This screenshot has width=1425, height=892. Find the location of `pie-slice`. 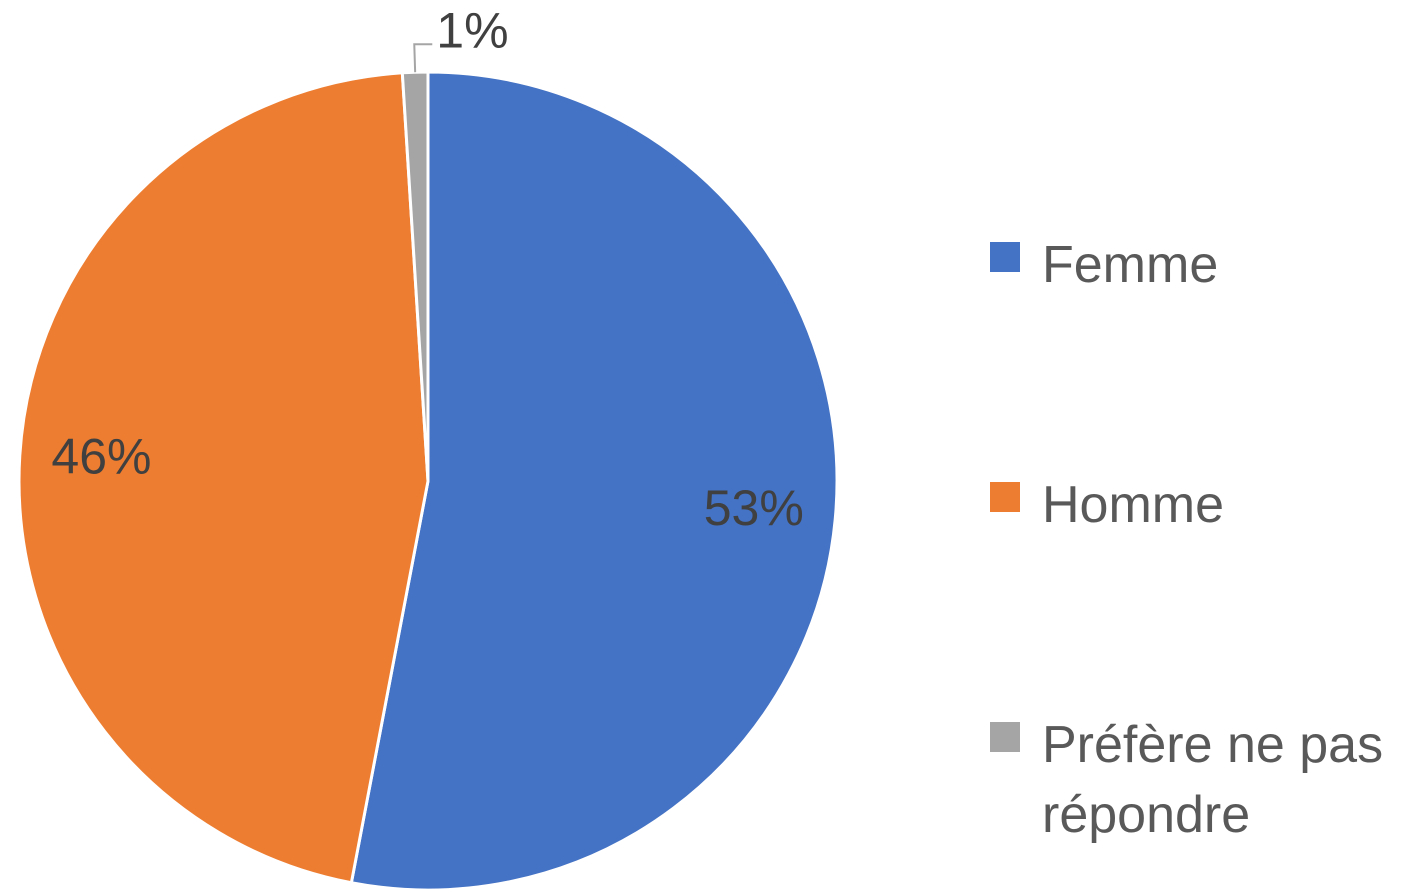

pie-slice is located at coordinates (415, 276).